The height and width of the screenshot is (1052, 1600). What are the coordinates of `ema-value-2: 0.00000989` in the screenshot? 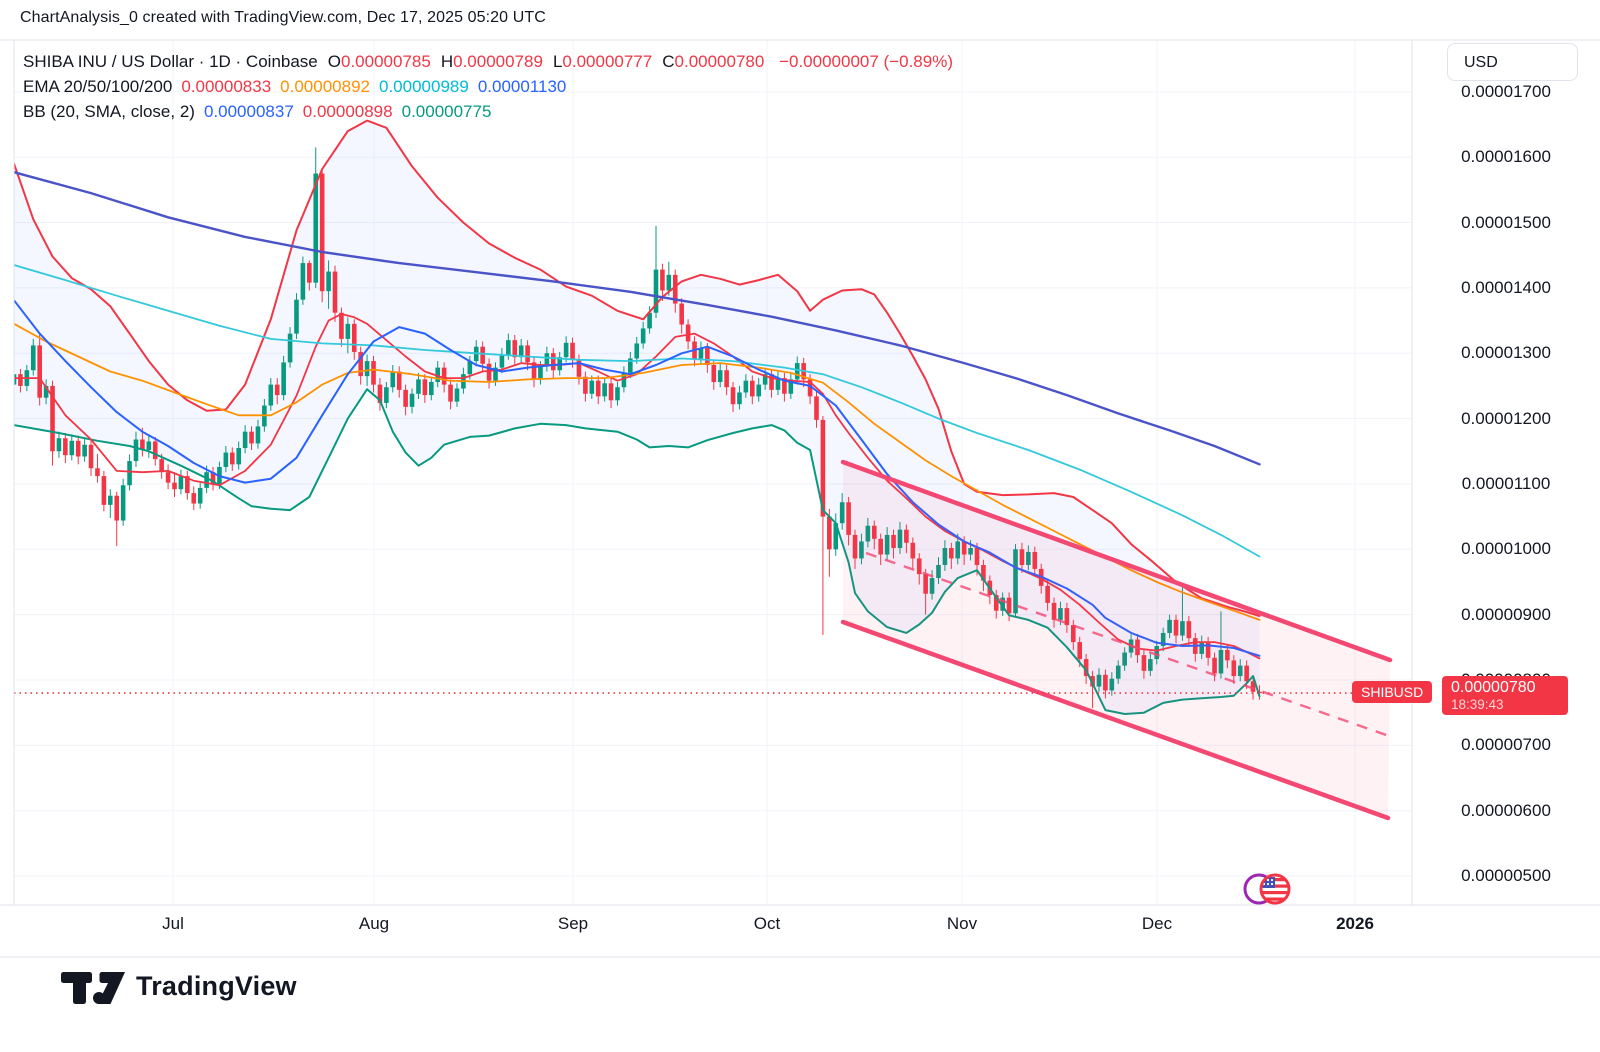 It's located at (424, 86).